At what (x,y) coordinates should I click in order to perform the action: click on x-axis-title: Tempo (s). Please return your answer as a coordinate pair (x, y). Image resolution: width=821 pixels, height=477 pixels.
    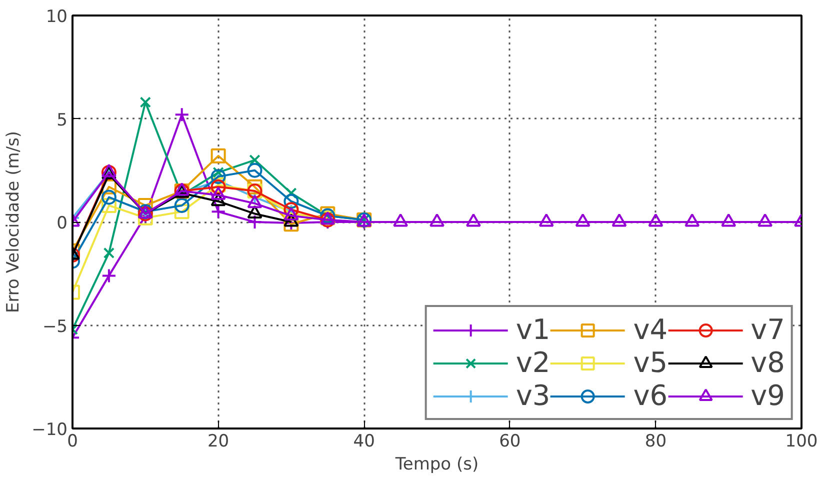
    Looking at the image, I should click on (436, 464).